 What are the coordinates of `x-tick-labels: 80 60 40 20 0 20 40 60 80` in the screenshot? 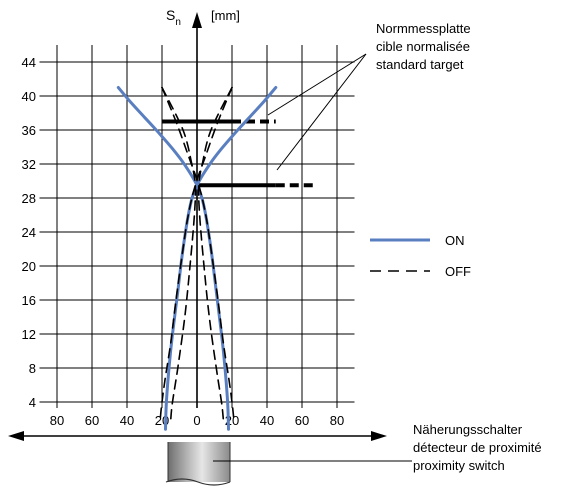 It's located at (197, 420).